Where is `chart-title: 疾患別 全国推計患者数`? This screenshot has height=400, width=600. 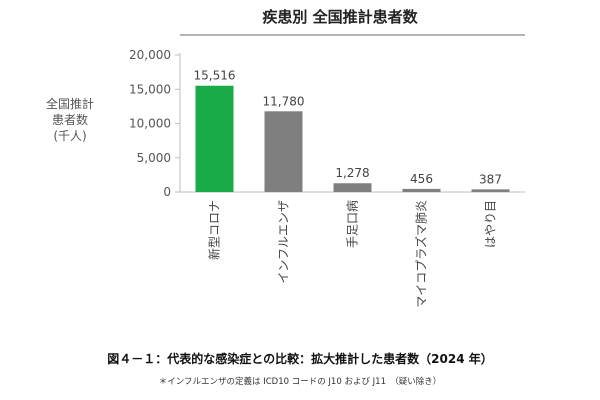 chart-title: 疾患別 全国推計患者数 is located at coordinates (340, 17).